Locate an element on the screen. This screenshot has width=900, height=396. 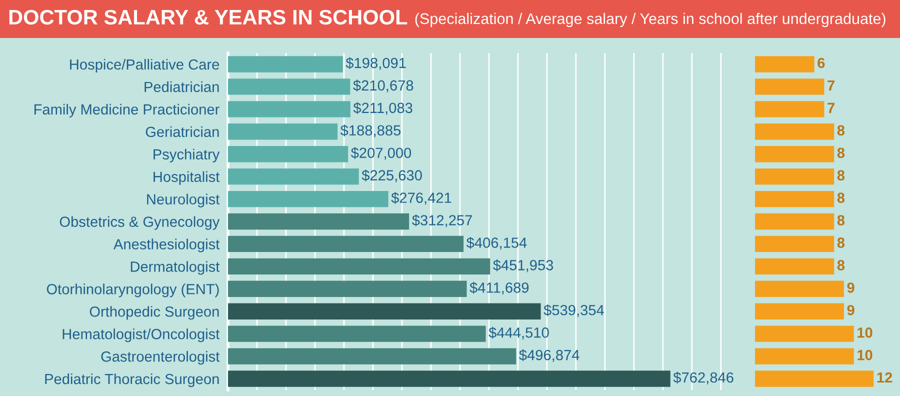
data-label: $198,091 is located at coordinates (376, 63).